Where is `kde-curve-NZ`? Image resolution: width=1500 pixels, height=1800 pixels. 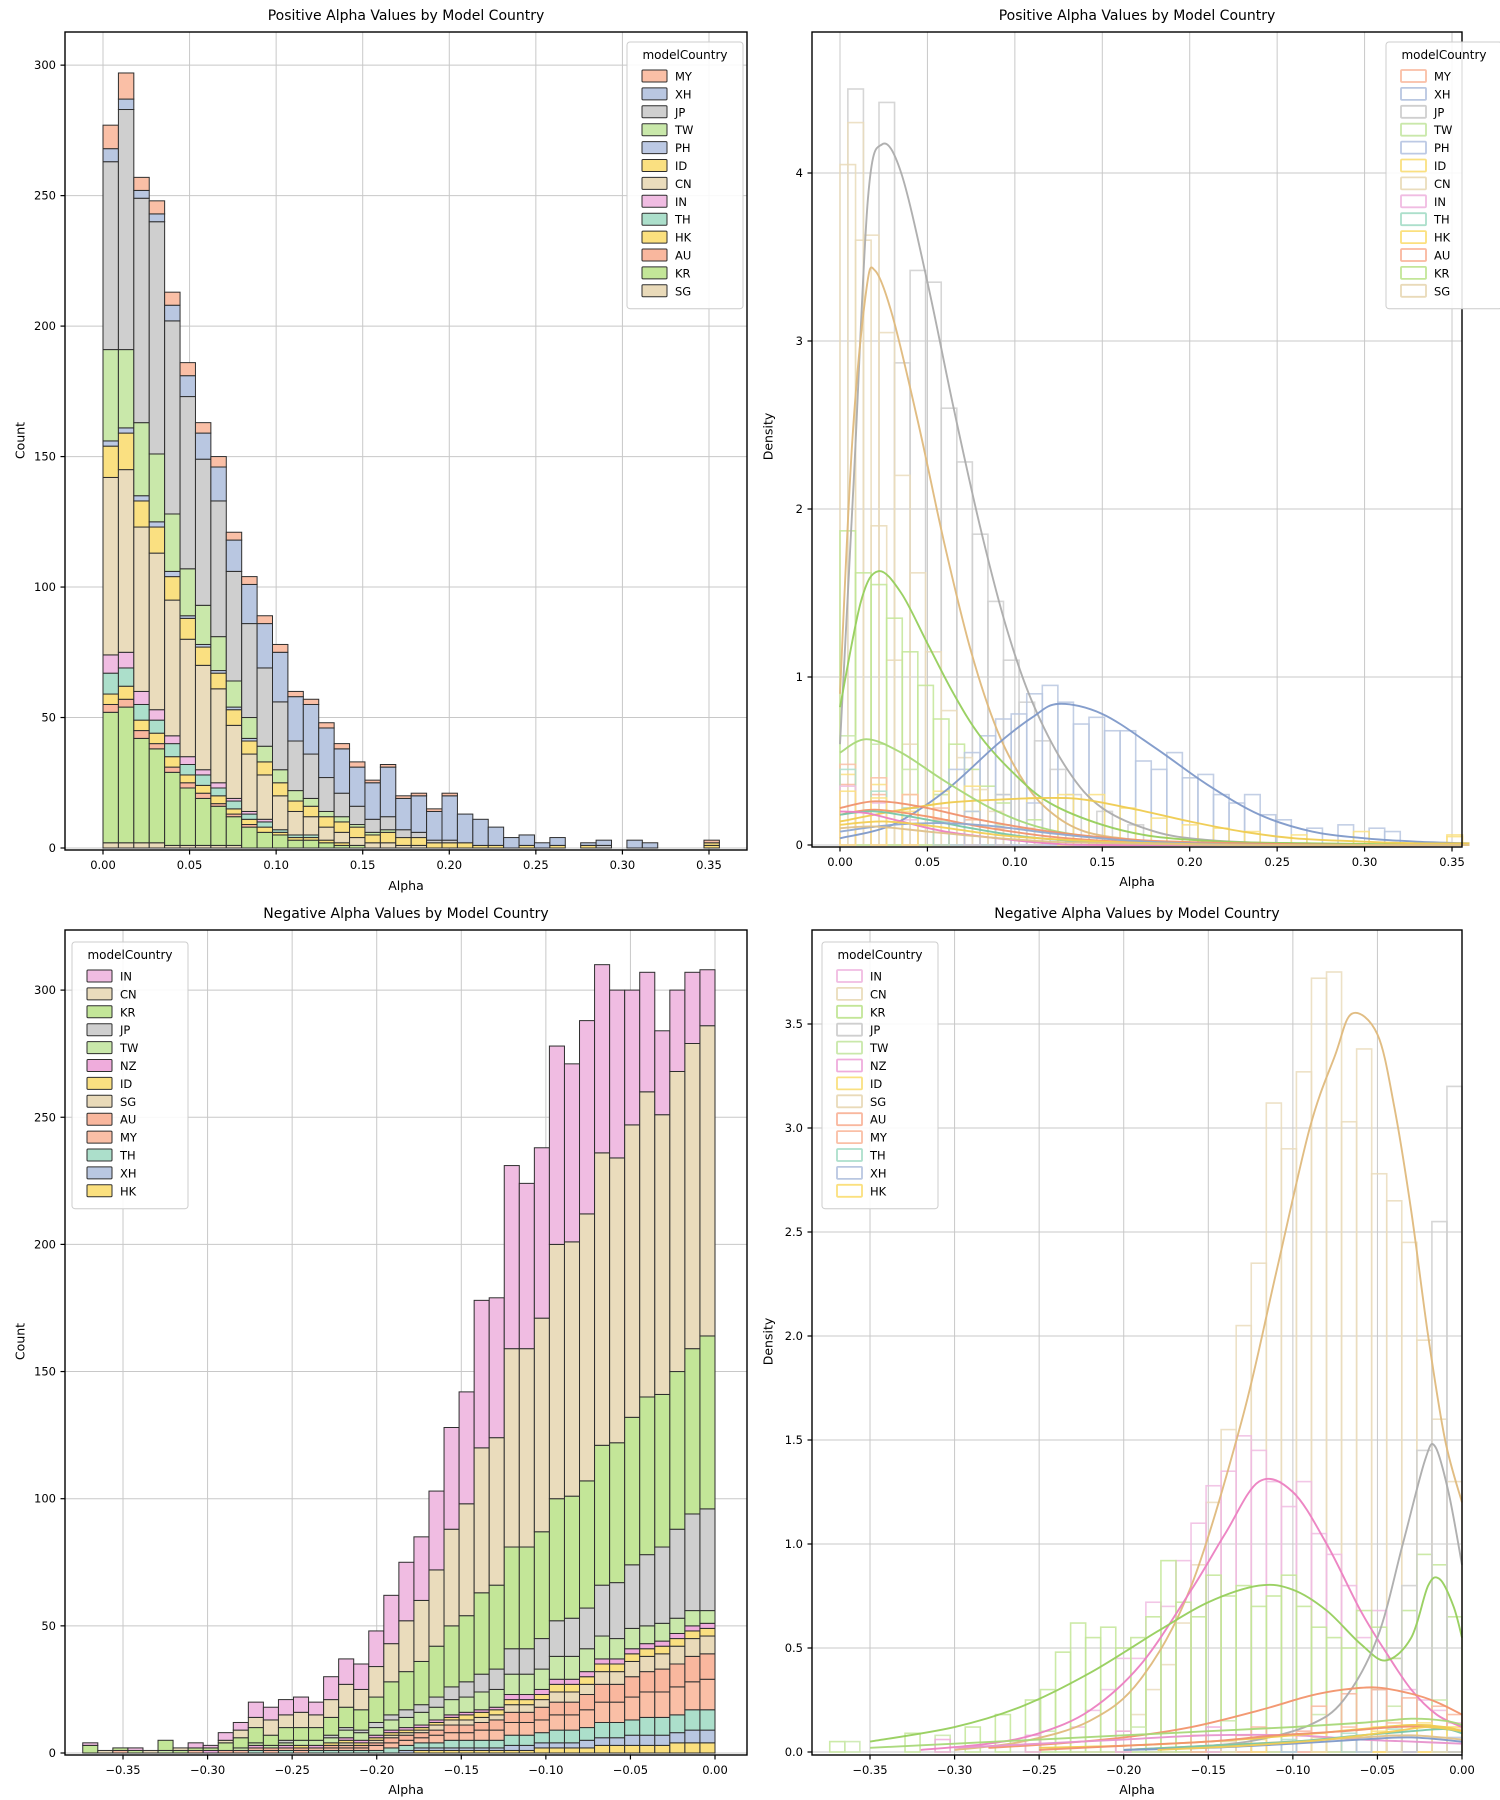
kde-curve-NZ is located at coordinates (1208, 1741).